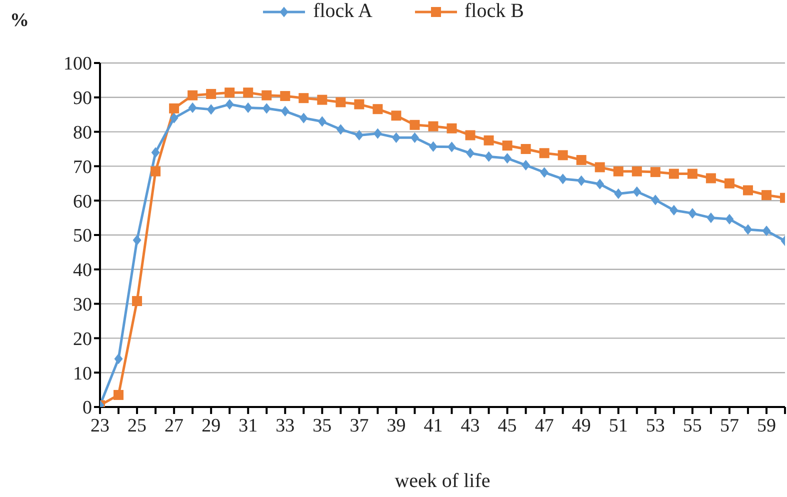 This screenshot has height=497, width=787. Describe the element at coordinates (433, 425) in the screenshot. I see `x-tick-label: 41` at that location.